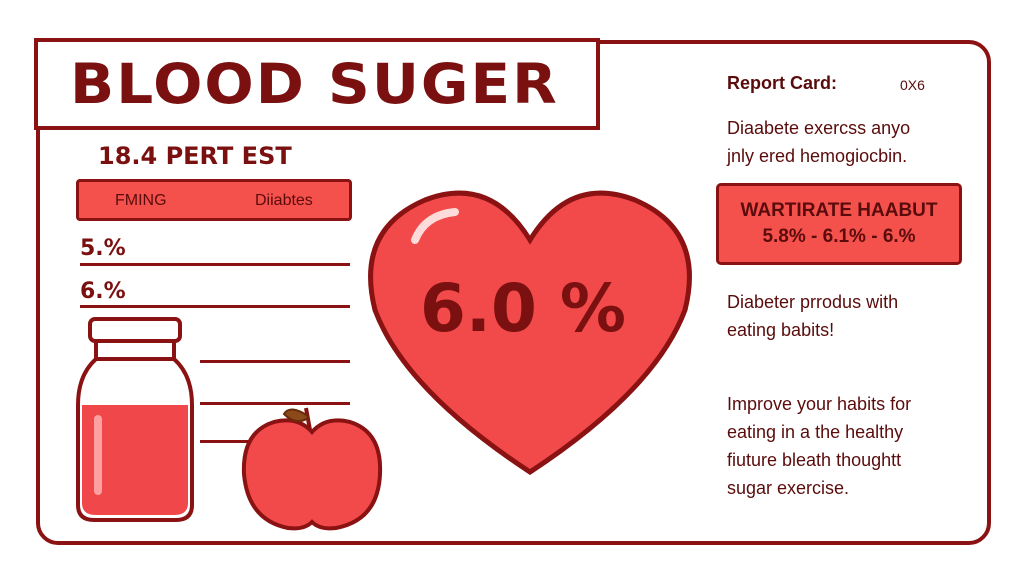  I want to click on report-label: Report Card:, so click(782, 83).